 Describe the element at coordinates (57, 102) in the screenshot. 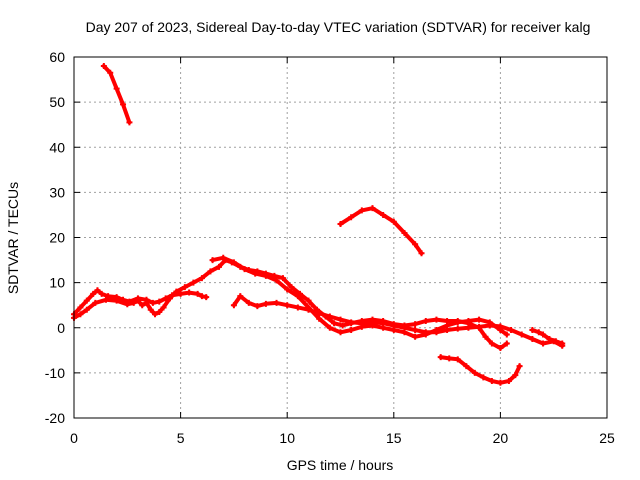

I see `y-tick-label: 50` at that location.